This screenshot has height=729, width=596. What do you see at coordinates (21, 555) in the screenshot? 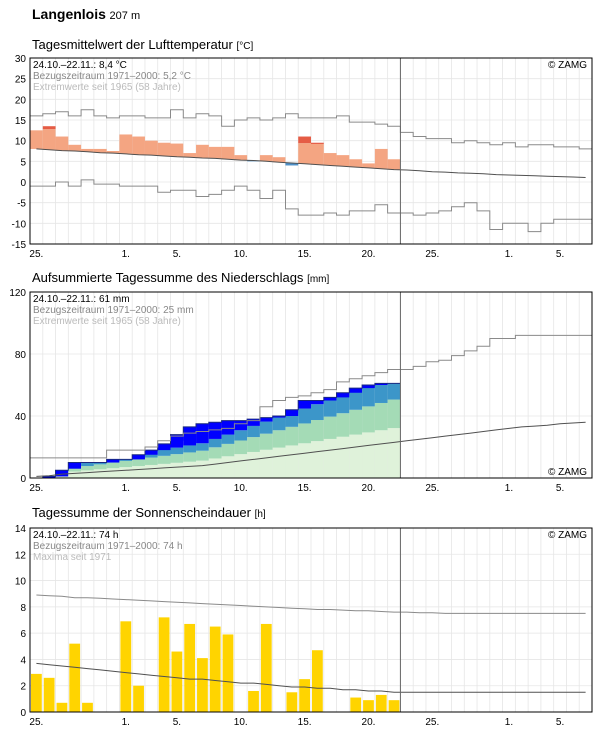
I see `y-tick-label: 12` at bounding box center [21, 555].